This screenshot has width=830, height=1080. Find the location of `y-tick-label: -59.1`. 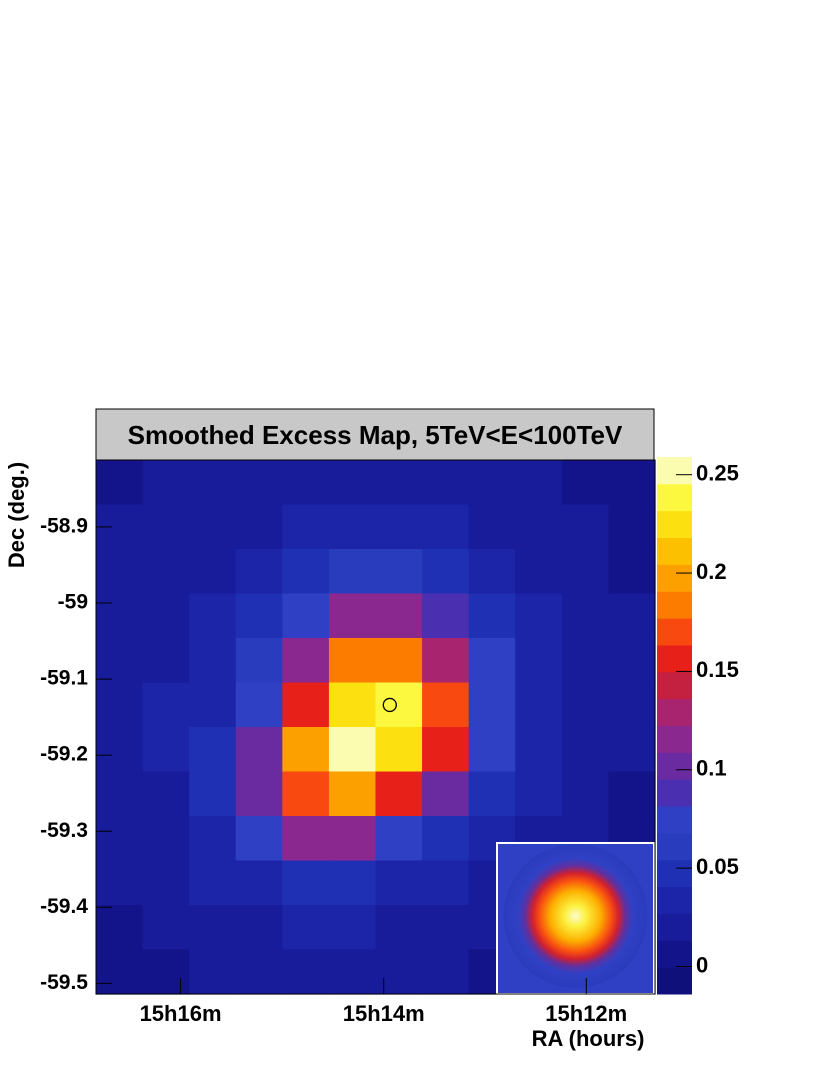

y-tick-label: -59.1 is located at coordinates (64, 678).